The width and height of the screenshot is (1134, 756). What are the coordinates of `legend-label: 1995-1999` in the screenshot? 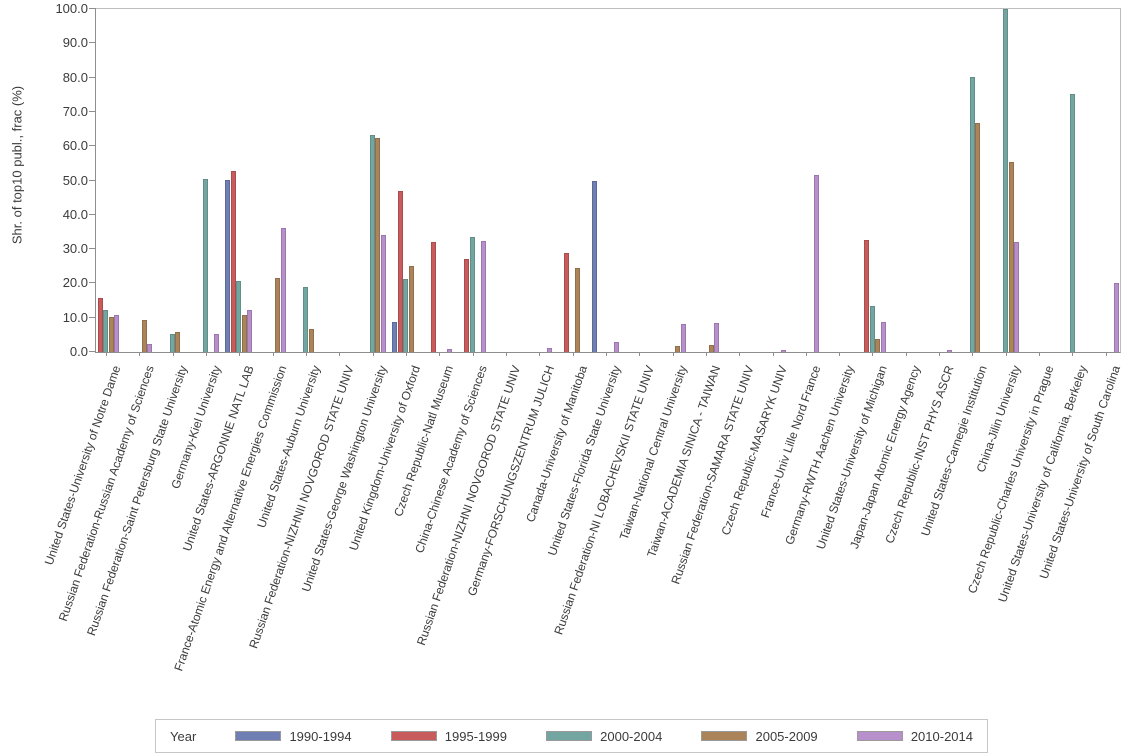 It's located at (475, 736).